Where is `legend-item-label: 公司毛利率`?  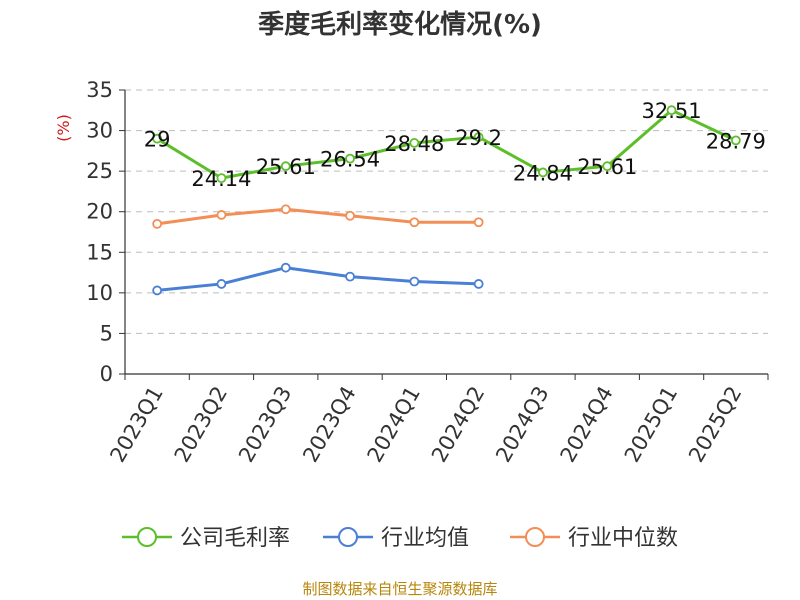 legend-item-label: 公司毛利率 is located at coordinates (235, 538).